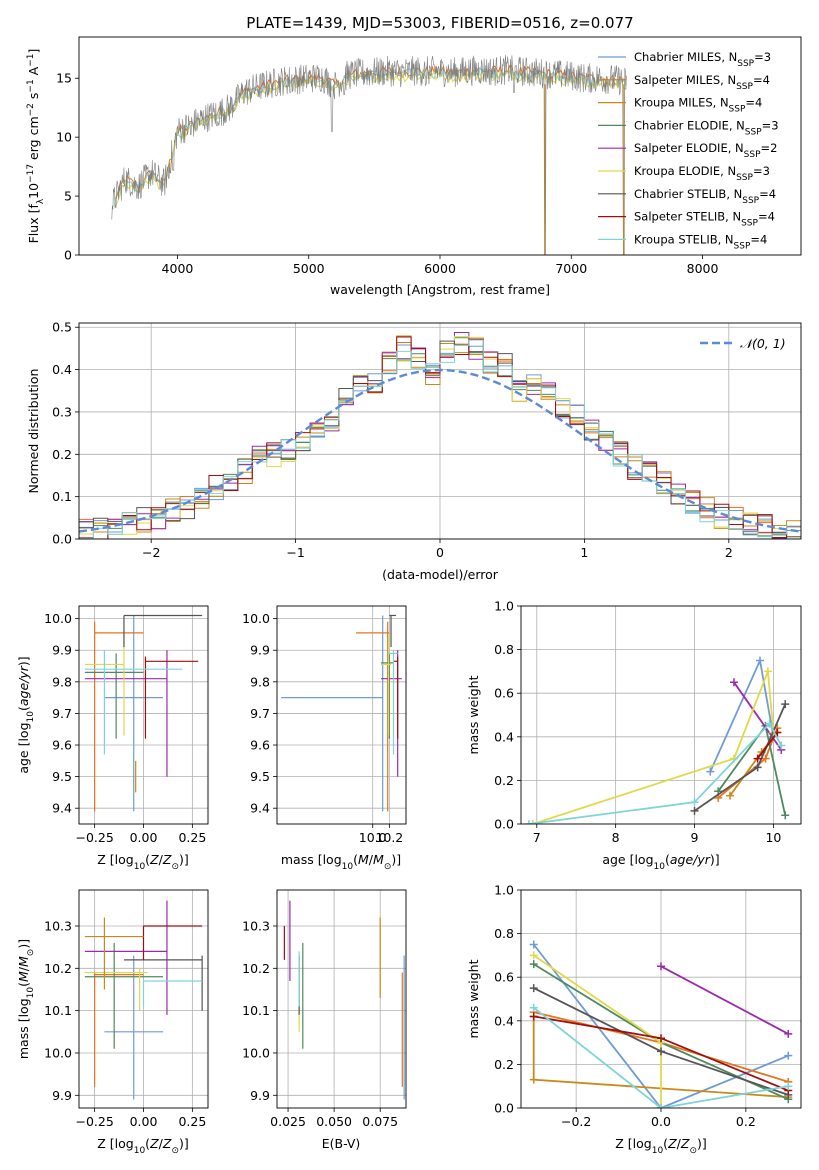 The height and width of the screenshot is (1170, 819). I want to click on y-axis-label: mass weight, so click(473, 714).